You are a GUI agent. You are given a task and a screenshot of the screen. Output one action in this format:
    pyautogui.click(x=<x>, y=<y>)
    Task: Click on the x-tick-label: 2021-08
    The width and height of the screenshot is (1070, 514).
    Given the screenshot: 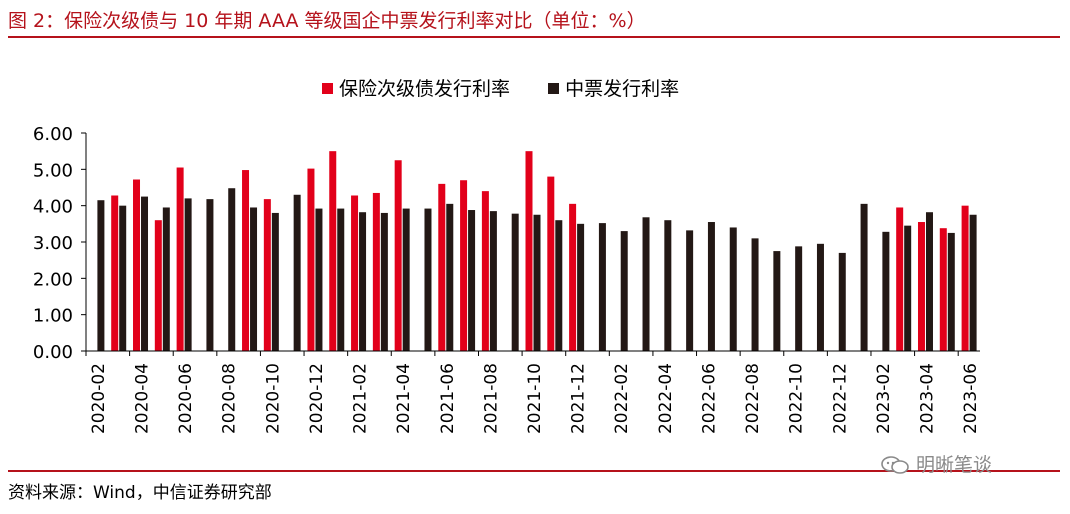 What is the action you would take?
    pyautogui.click(x=491, y=398)
    